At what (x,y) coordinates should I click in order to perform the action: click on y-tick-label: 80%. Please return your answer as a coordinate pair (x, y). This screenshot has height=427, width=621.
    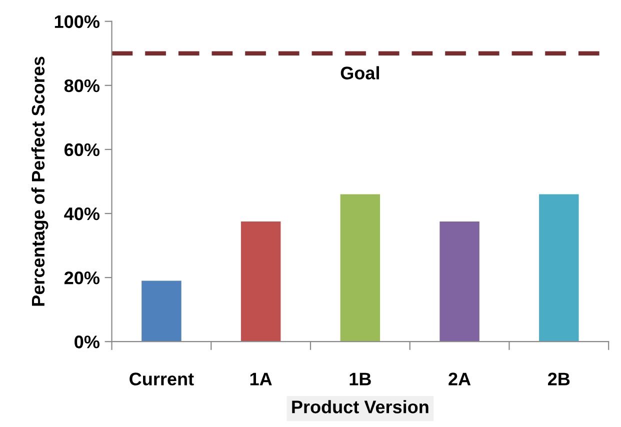
    Looking at the image, I should click on (82, 85).